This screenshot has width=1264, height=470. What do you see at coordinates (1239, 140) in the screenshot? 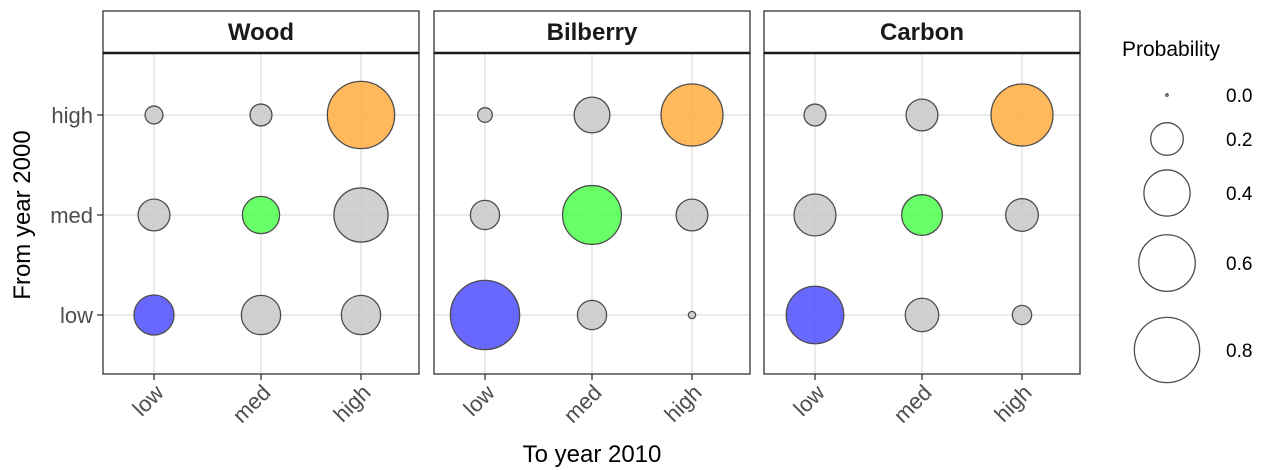
I see `legend-key-label: 0.2` at bounding box center [1239, 140].